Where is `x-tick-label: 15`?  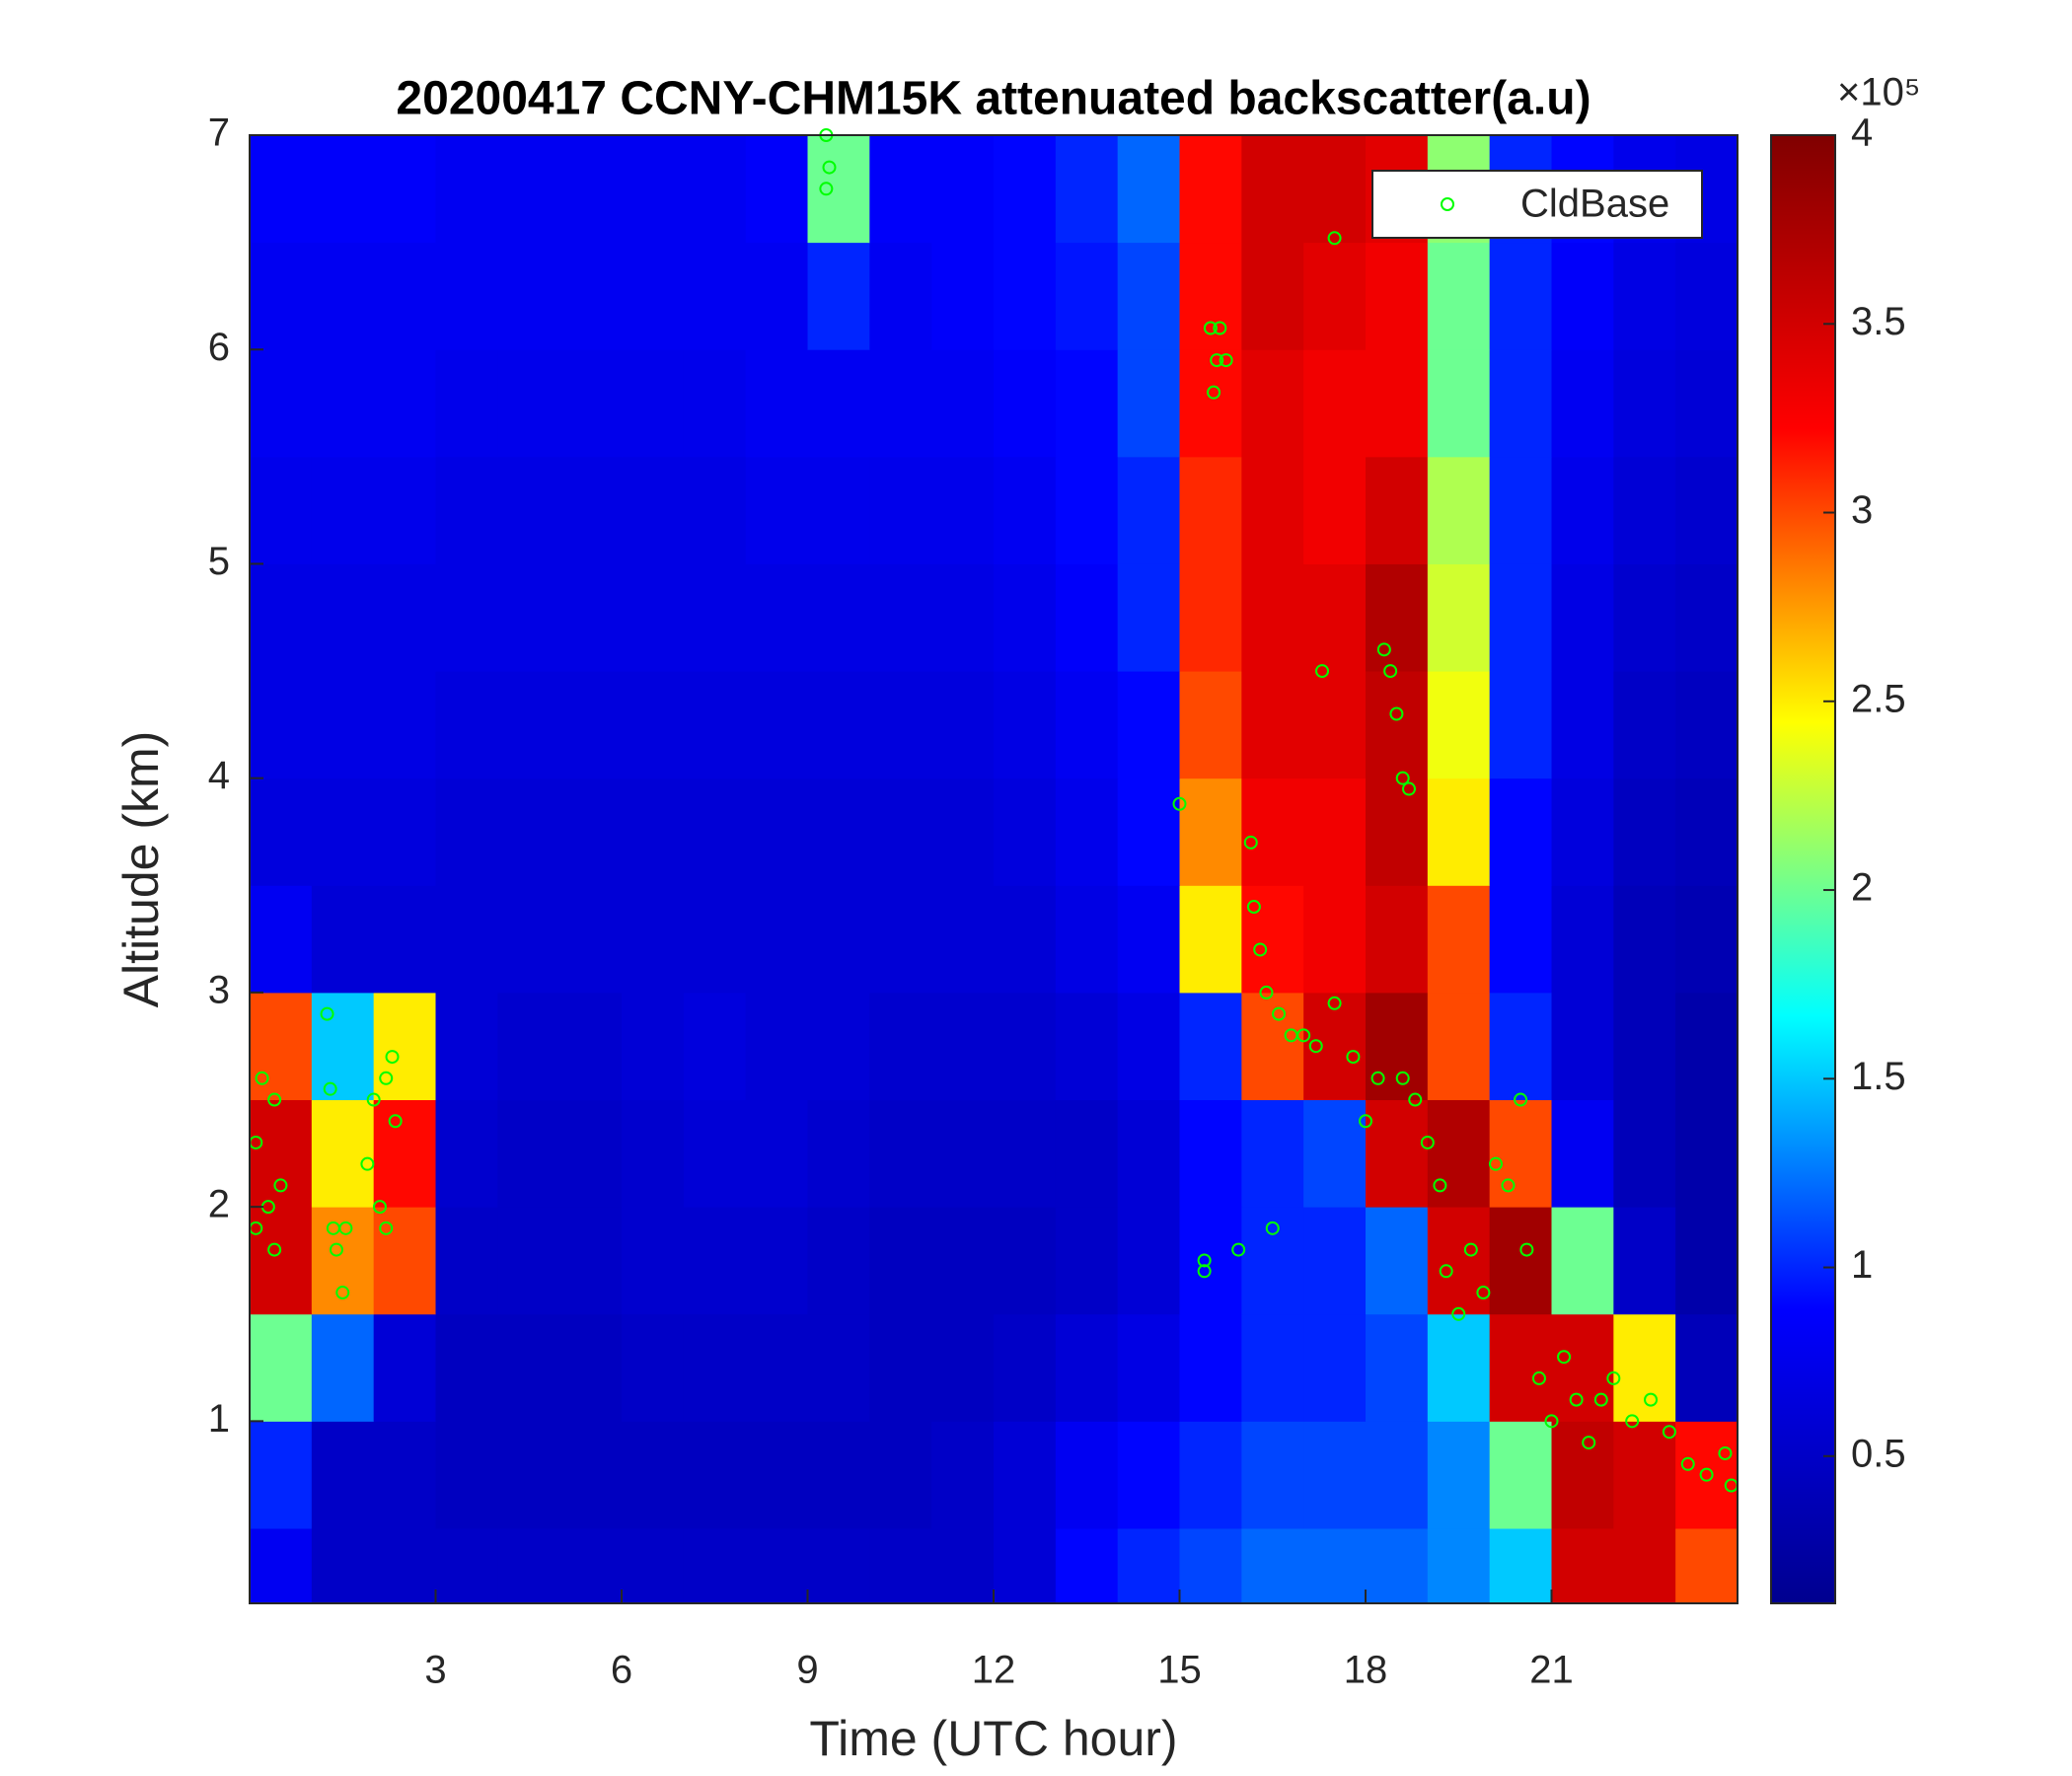 x-tick-label: 15 is located at coordinates (1180, 1670).